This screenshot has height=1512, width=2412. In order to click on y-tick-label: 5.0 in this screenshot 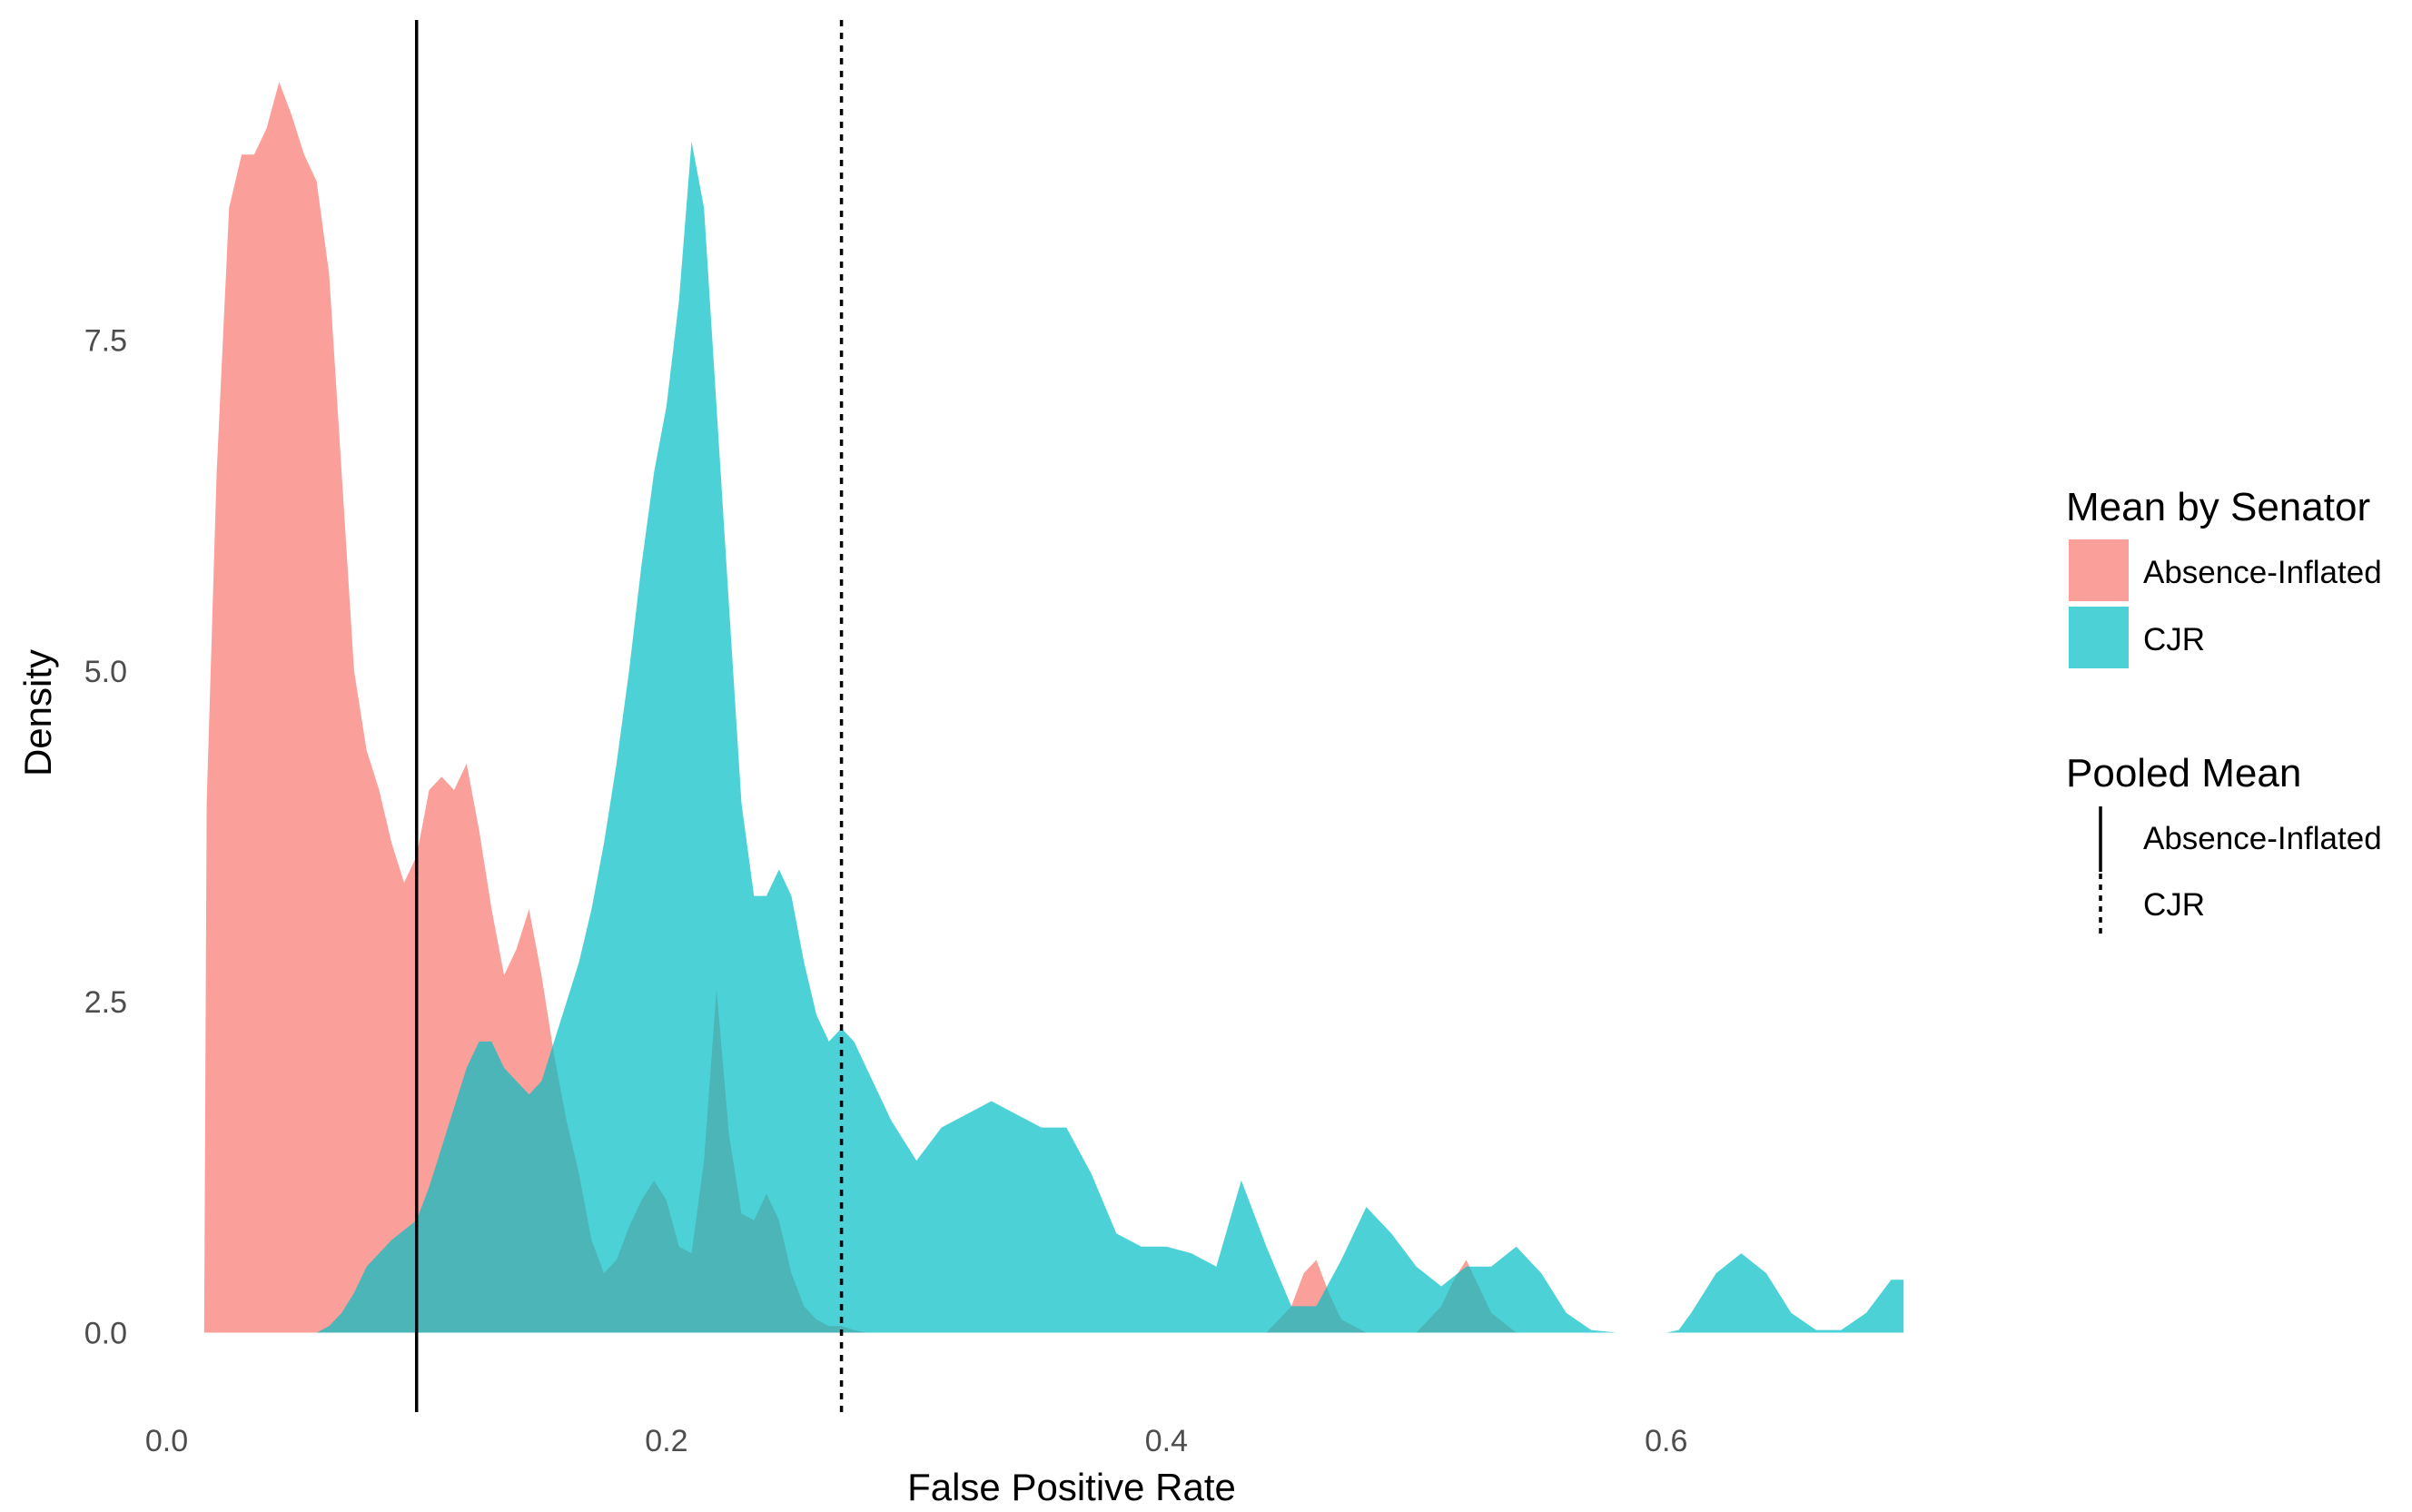, I will do `click(106, 672)`.